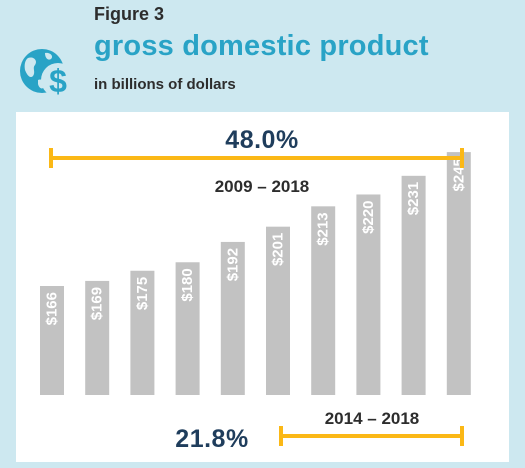  Describe the element at coordinates (323, 228) in the screenshot. I see `bar-value-label: $213` at that location.